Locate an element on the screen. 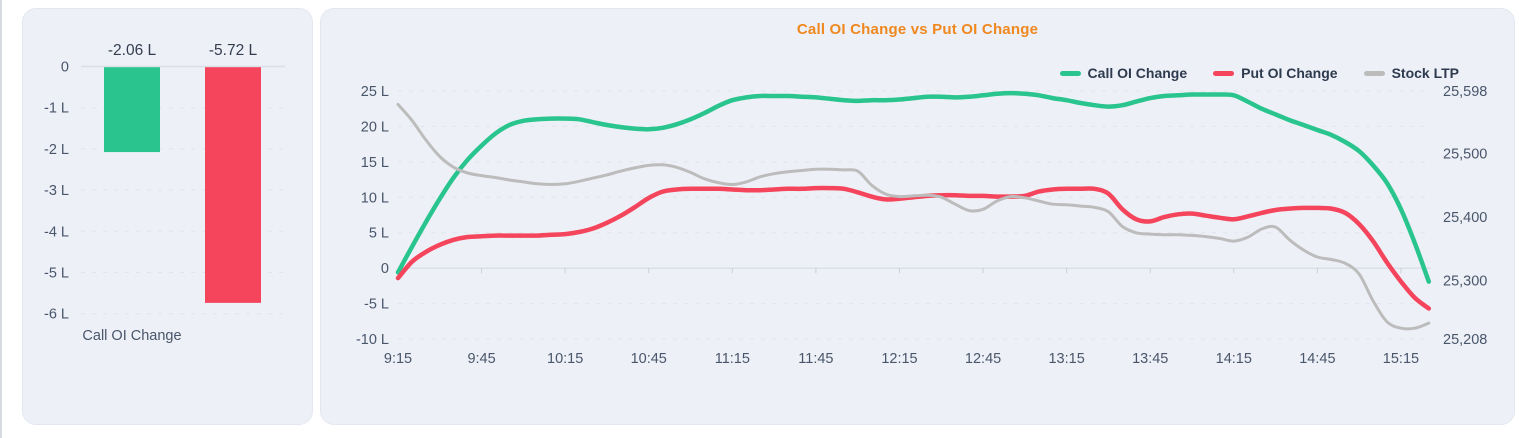 This screenshot has width=1519, height=438. svg-text: -4 L is located at coordinates (56, 232).